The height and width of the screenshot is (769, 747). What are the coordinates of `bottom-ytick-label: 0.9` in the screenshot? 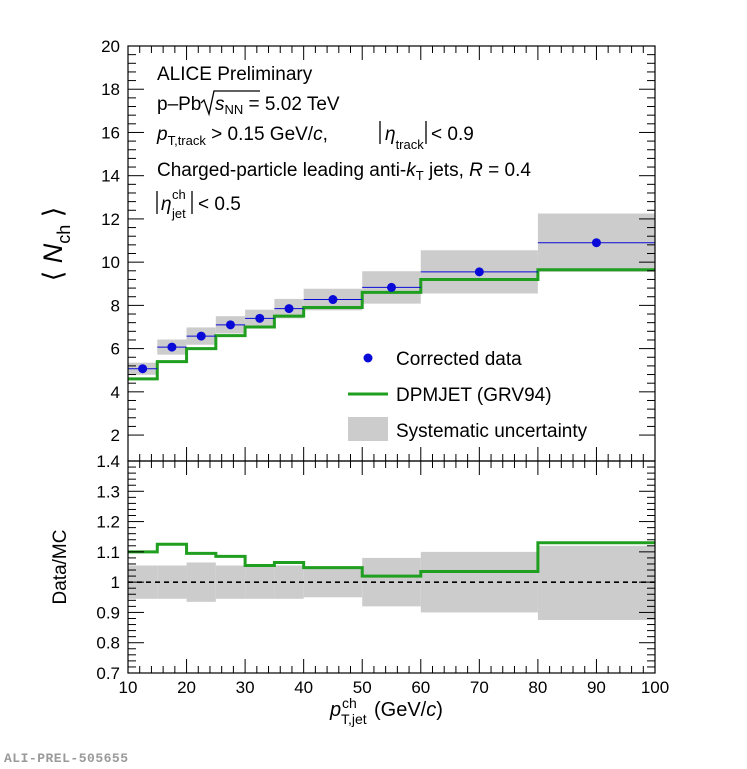 It's located at (108, 612).